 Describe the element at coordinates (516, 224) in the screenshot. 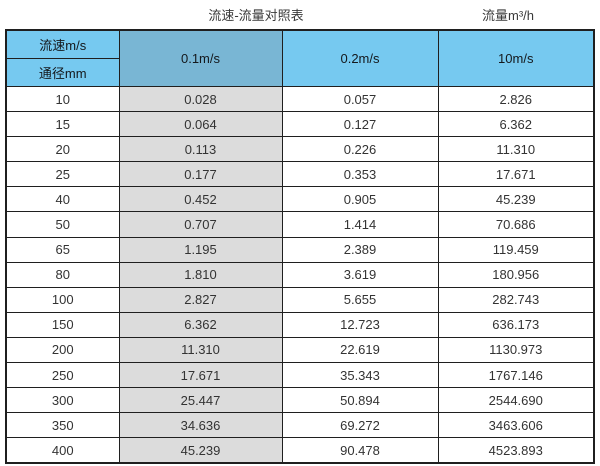

I see `value-cell-10ms: 70.686` at that location.